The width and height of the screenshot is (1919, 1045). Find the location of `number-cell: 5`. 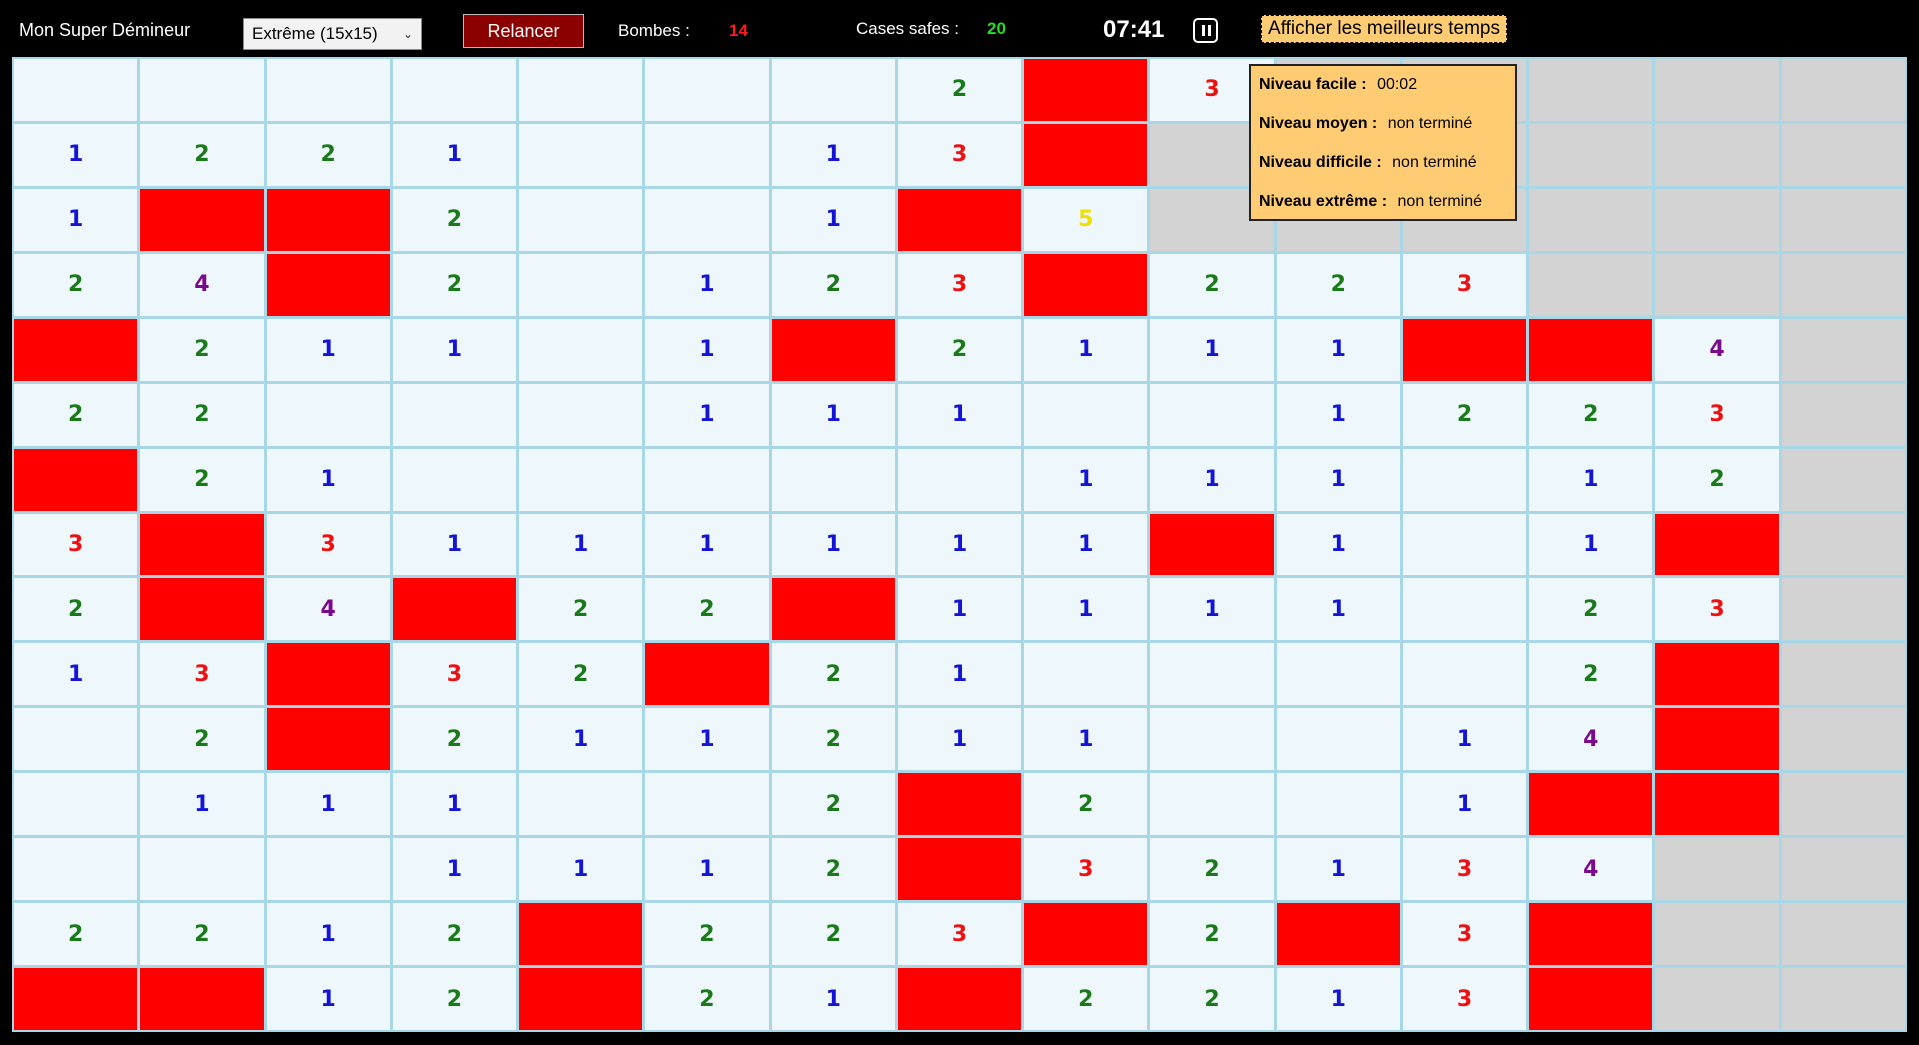

number-cell: 5 is located at coordinates (1086, 219).